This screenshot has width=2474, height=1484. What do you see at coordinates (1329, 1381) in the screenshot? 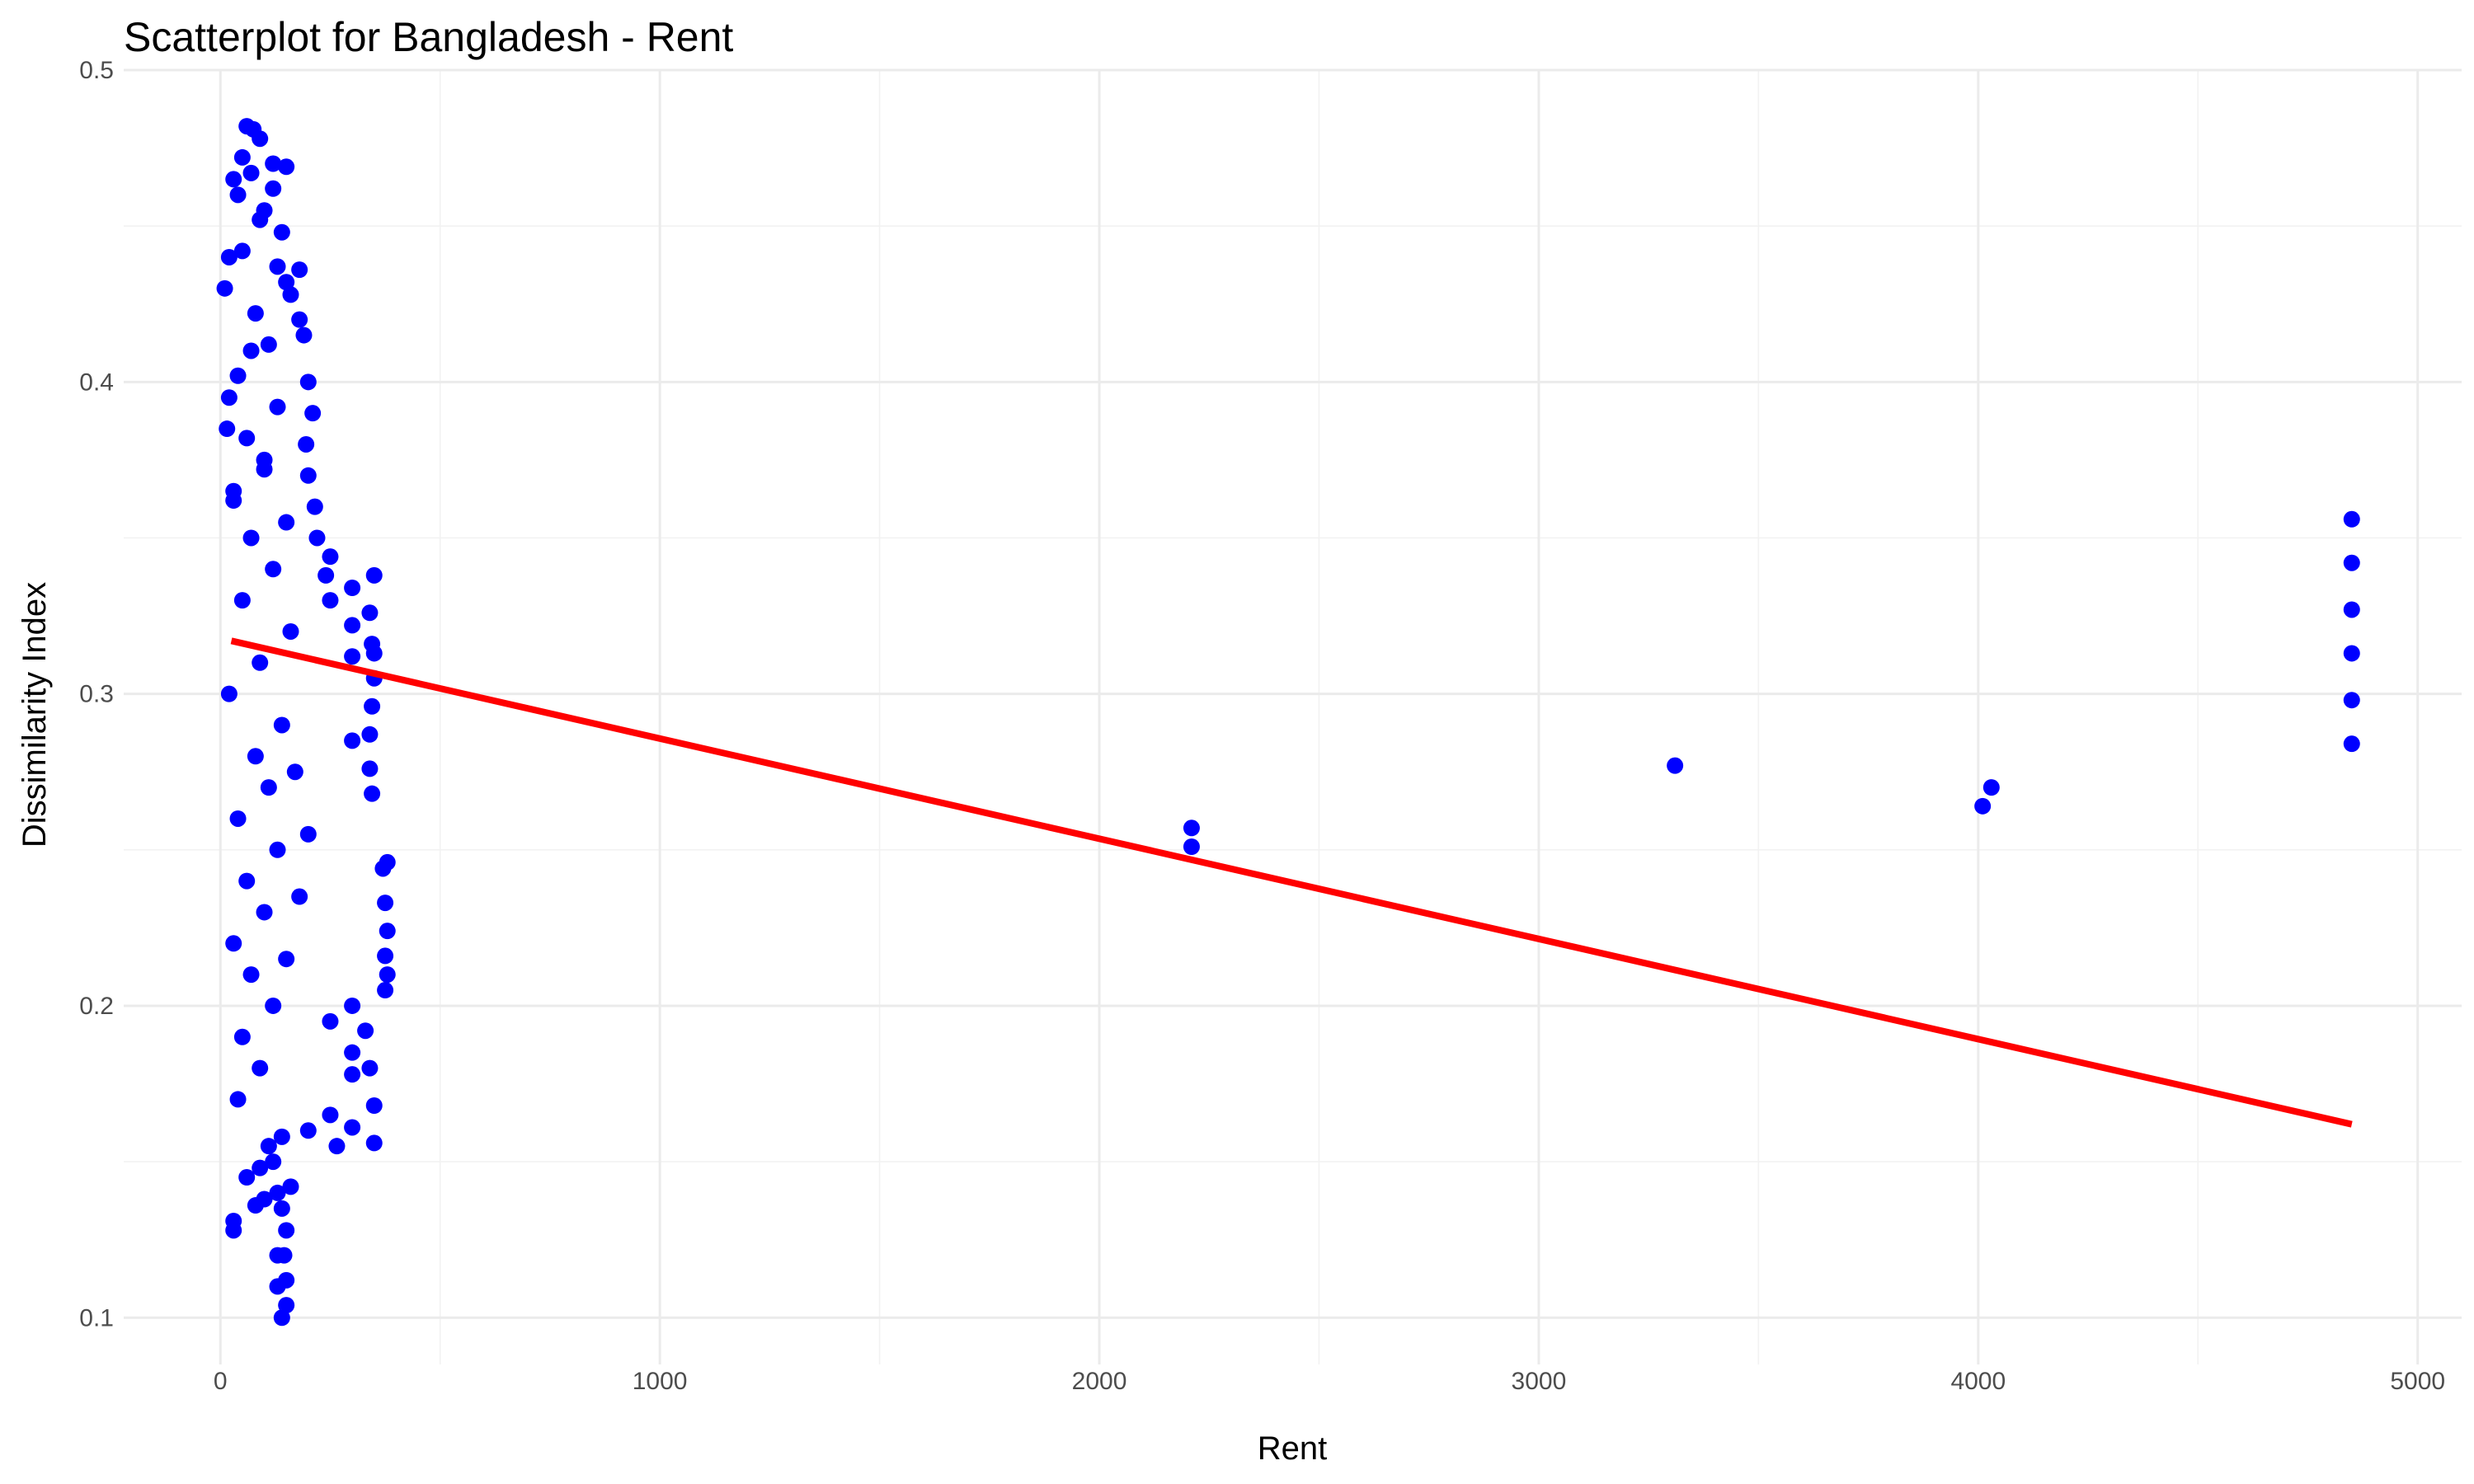
I see `x-axis-ticks: 0 1000 2000 3000 4000 5000` at bounding box center [1329, 1381].